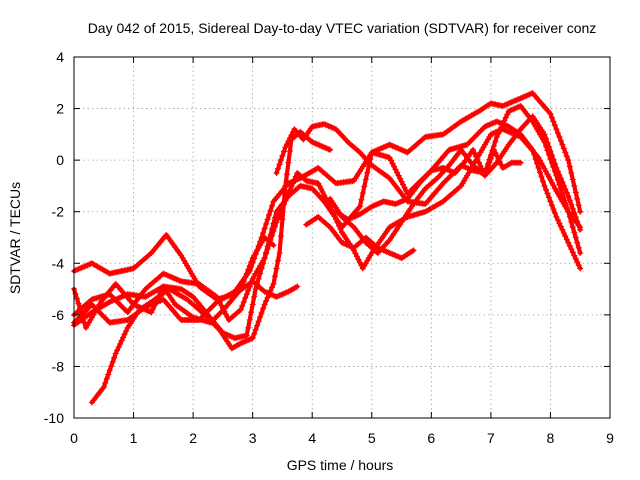 This screenshot has height=480, width=640. I want to click on x-tick-label: 0, so click(74, 438).